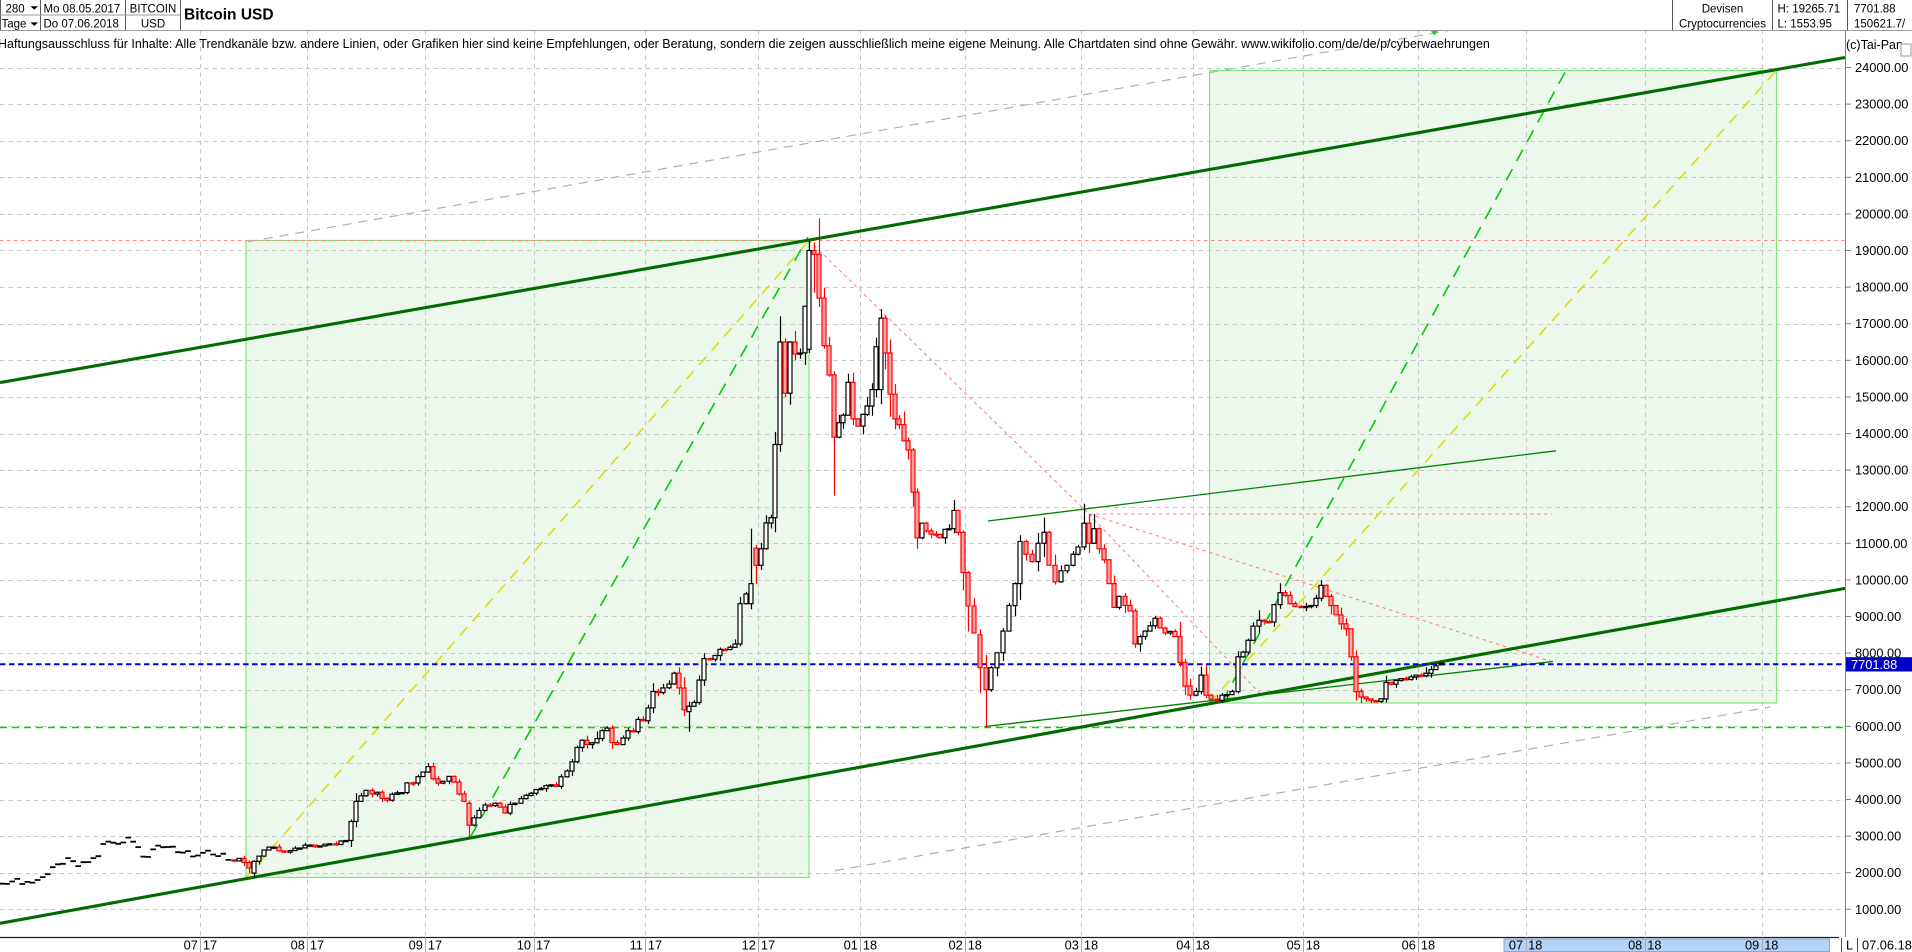 Image resolution: width=1912 pixels, height=952 pixels. What do you see at coordinates (153, 9) in the screenshot?
I see `svg-text: BITCOIN` at bounding box center [153, 9].